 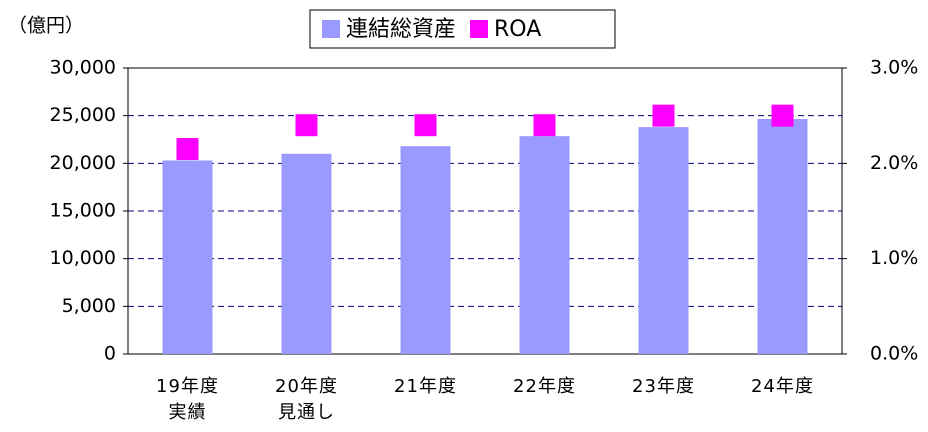 What do you see at coordinates (462, 29) in the screenshot?
I see `legend-box` at bounding box center [462, 29].